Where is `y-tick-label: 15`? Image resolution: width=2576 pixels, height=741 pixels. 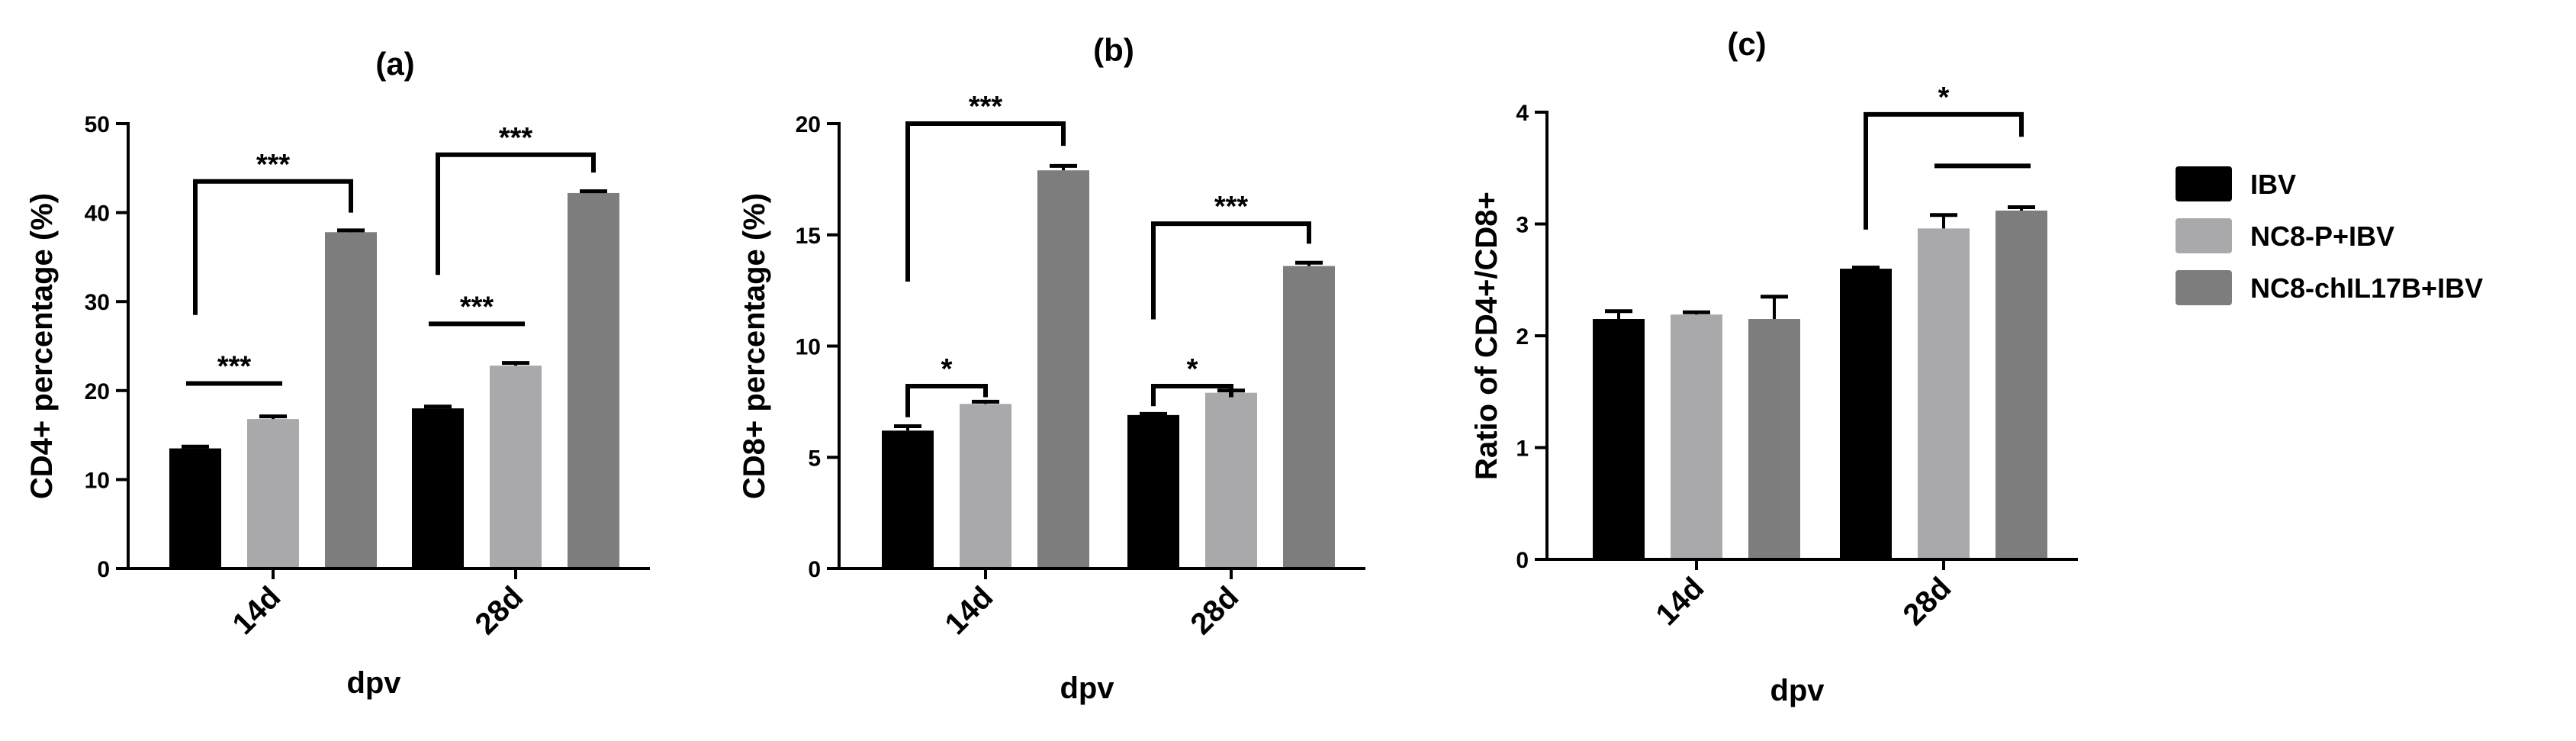
y-tick-label: 15 is located at coordinates (808, 237).